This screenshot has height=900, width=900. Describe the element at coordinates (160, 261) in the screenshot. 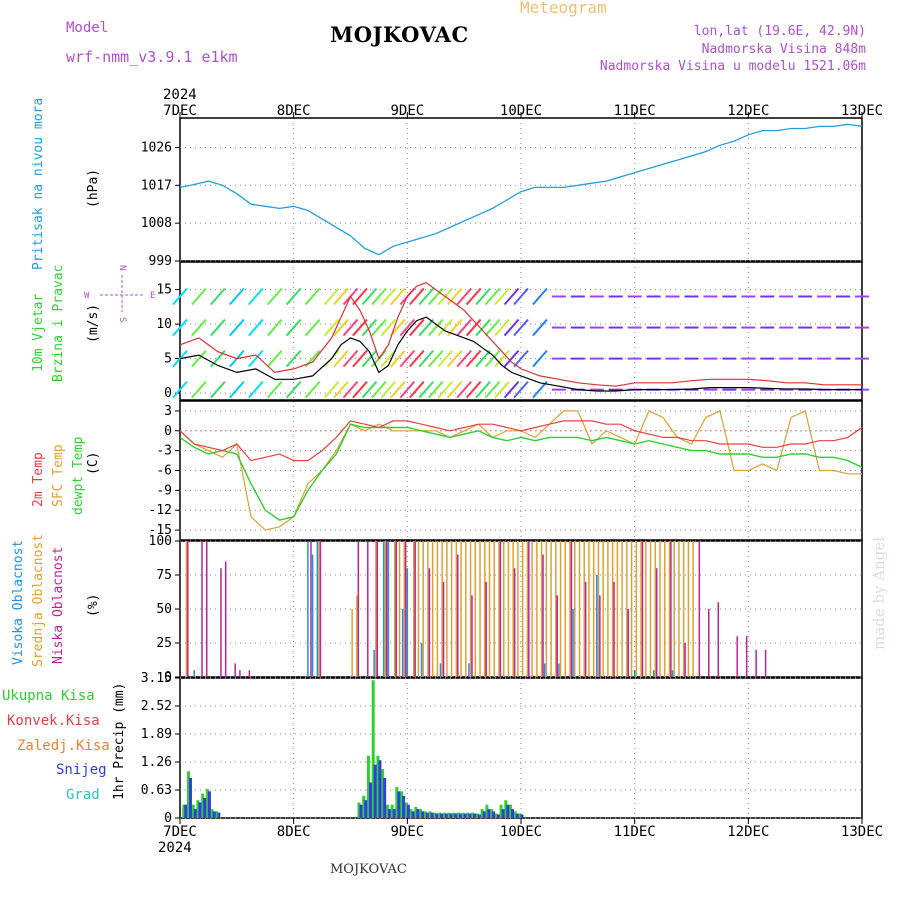

I see `y-tick-label: 999` at that location.